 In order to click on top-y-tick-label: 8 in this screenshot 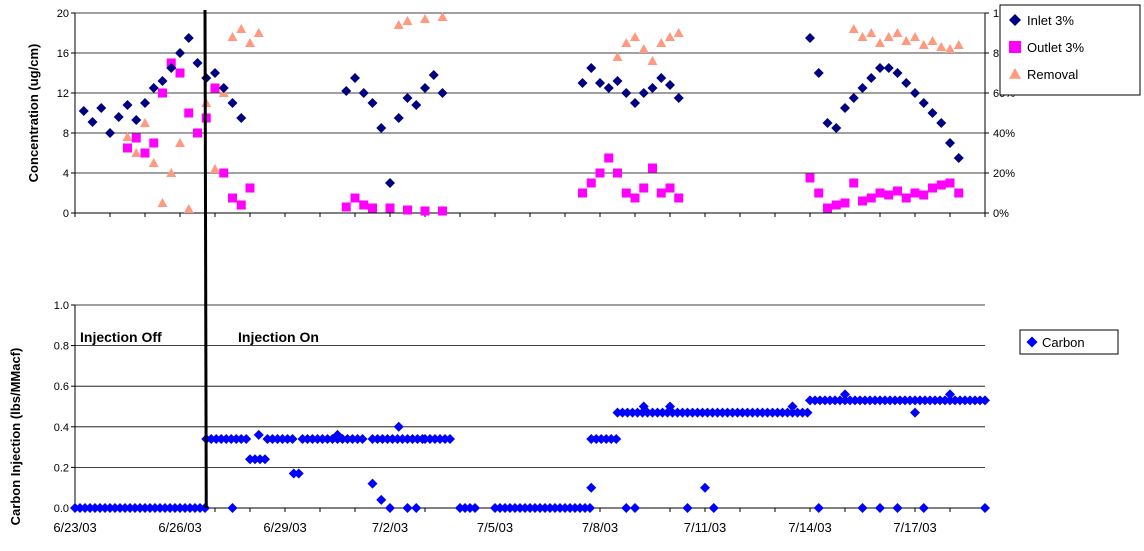, I will do `click(66, 134)`.